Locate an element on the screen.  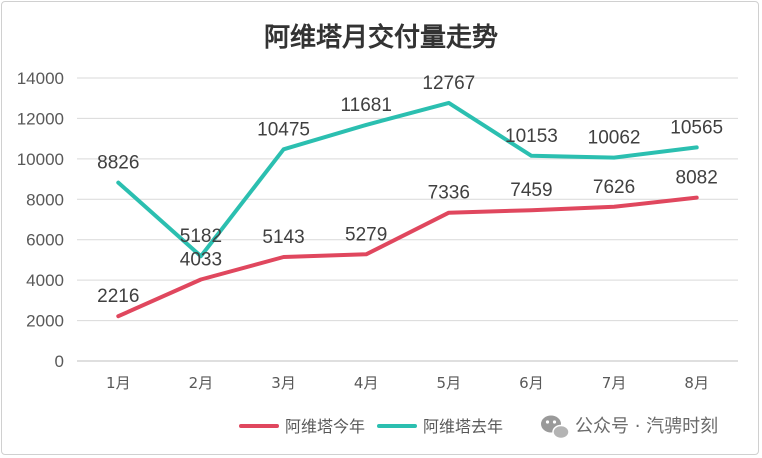
y-tick-label: 10000 is located at coordinates (40, 159).